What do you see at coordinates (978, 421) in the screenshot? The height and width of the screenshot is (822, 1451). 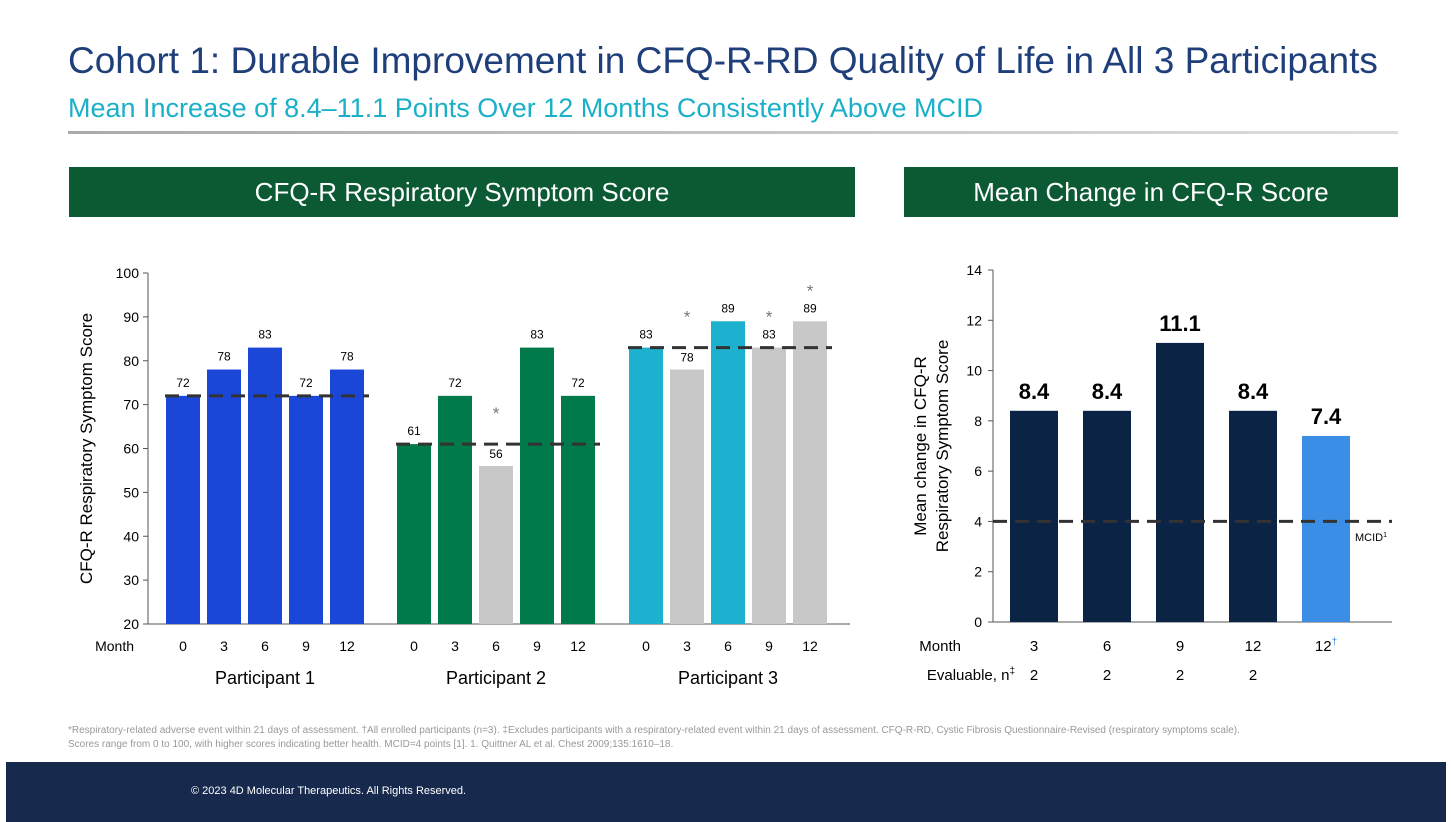 I see `y-tick-label: 8` at bounding box center [978, 421].